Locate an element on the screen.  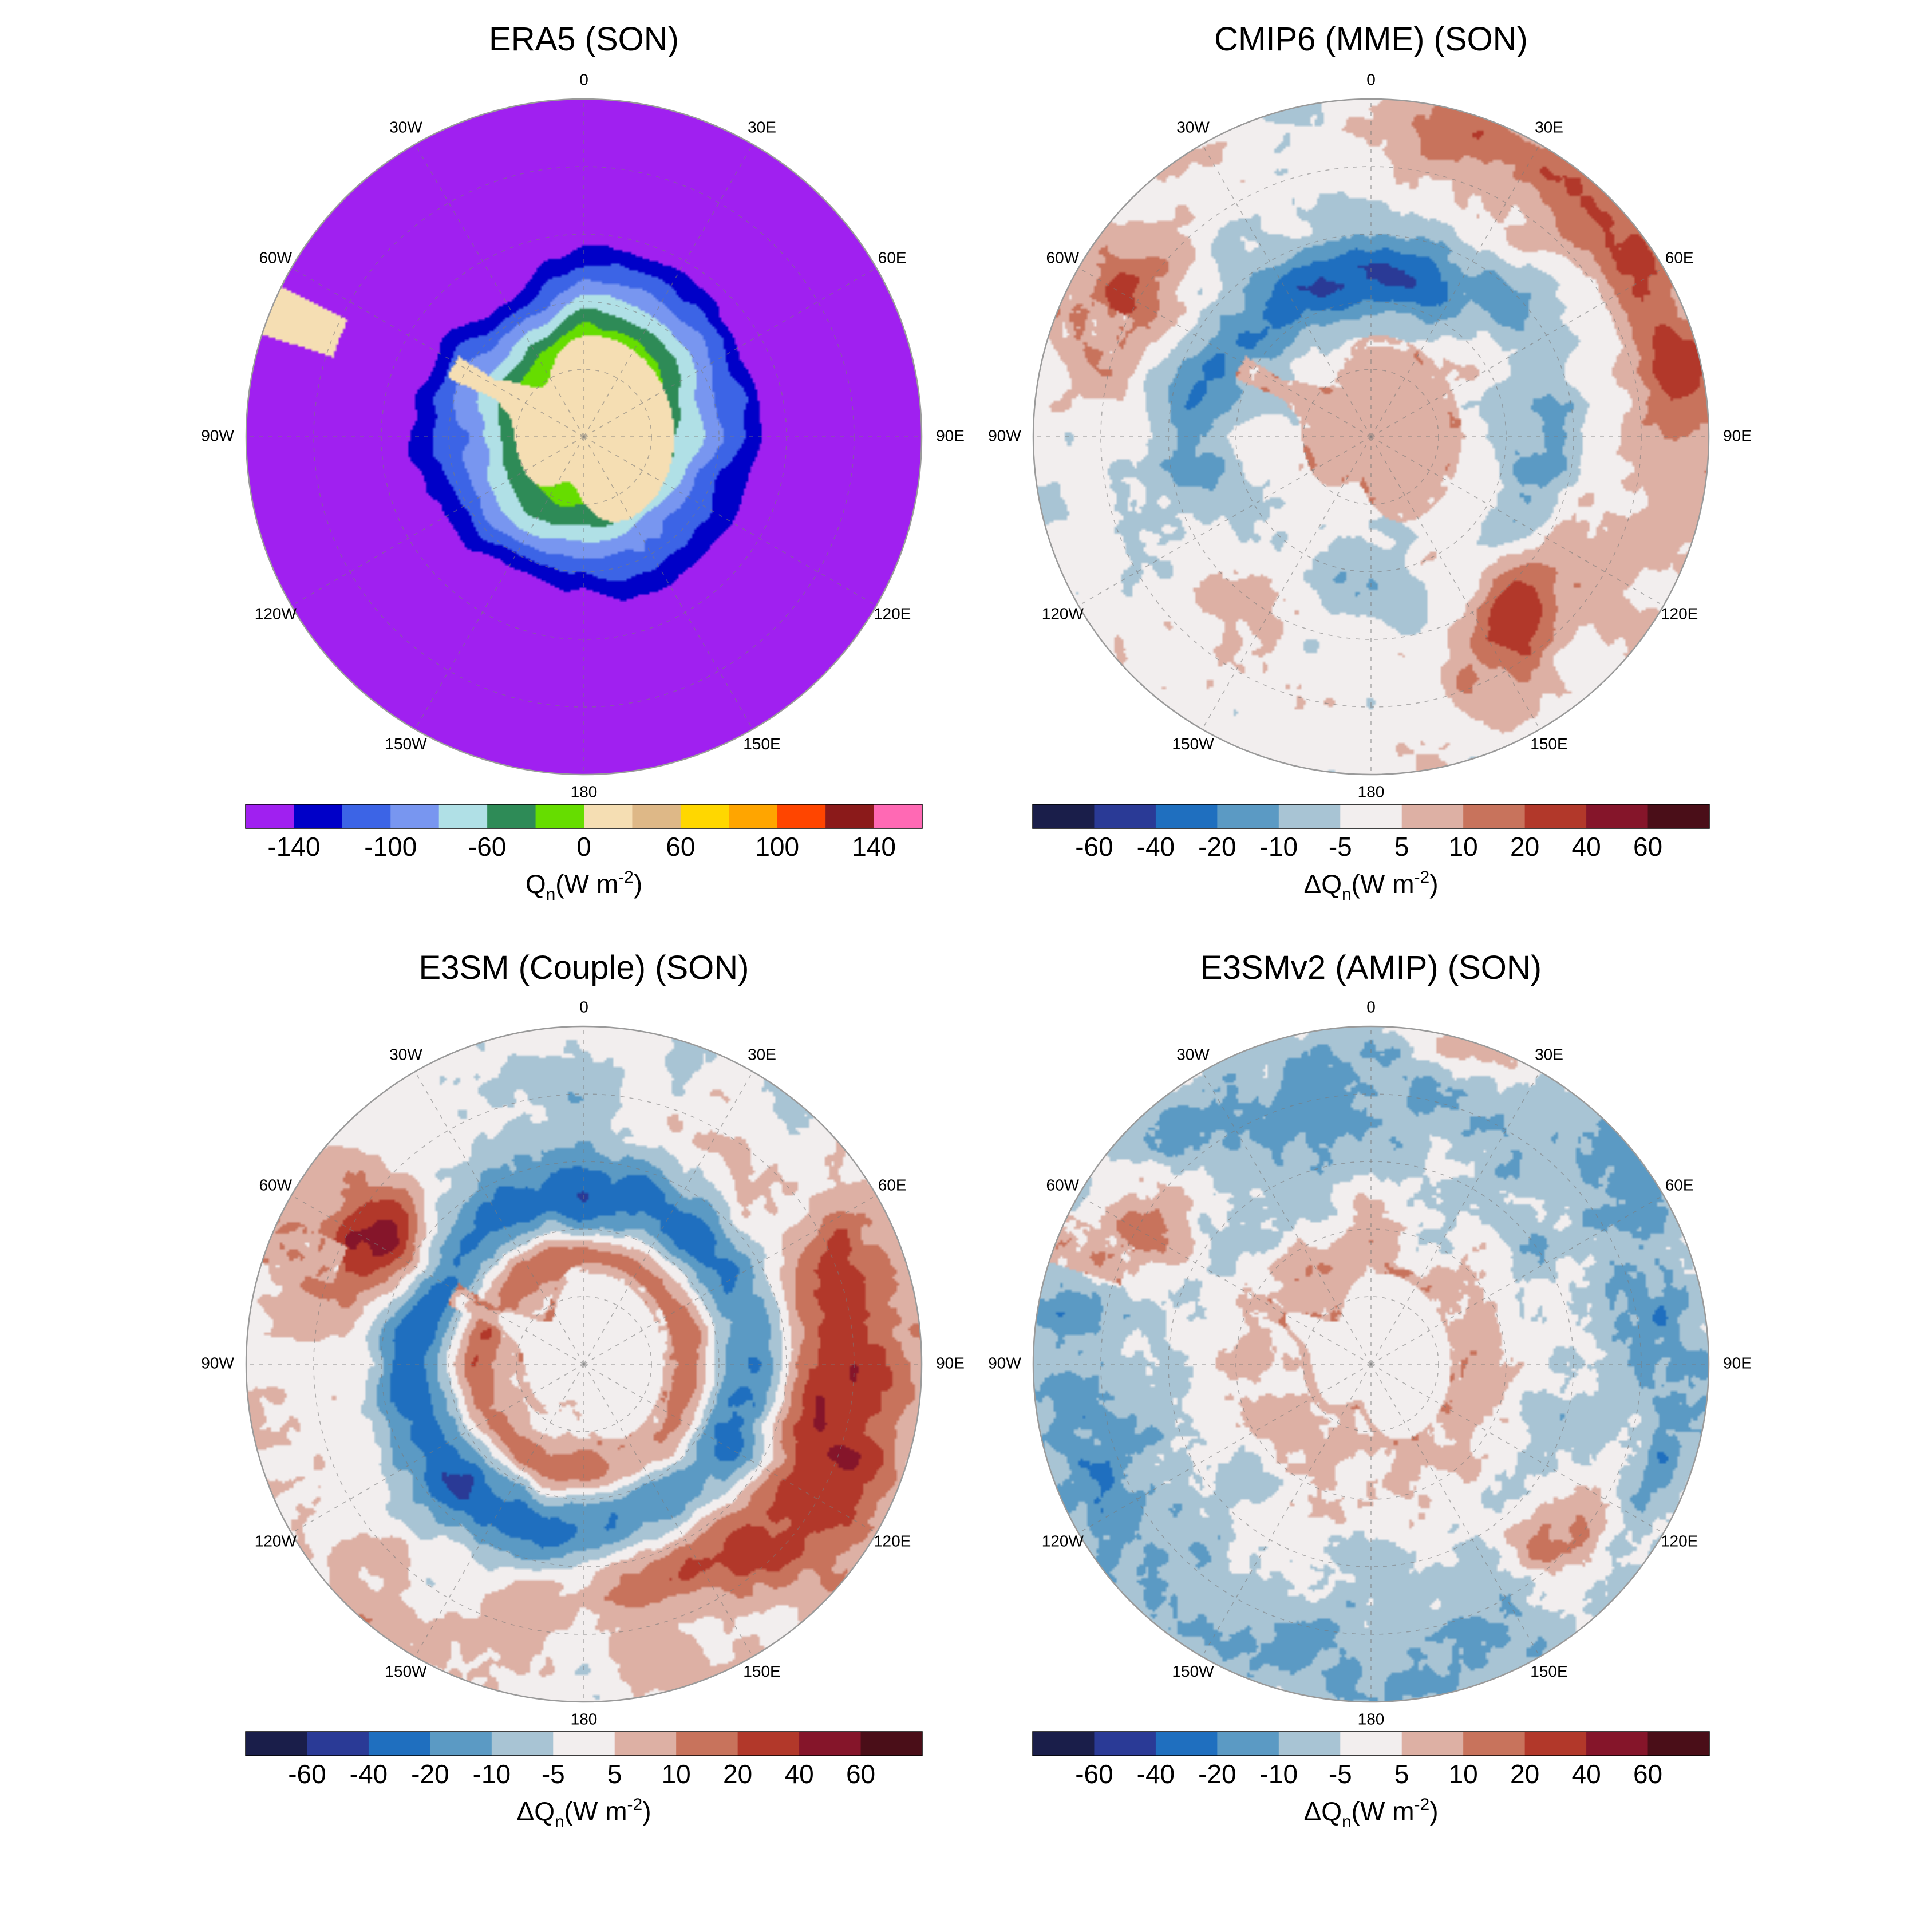
map-border is located at coordinates (1371, 437).